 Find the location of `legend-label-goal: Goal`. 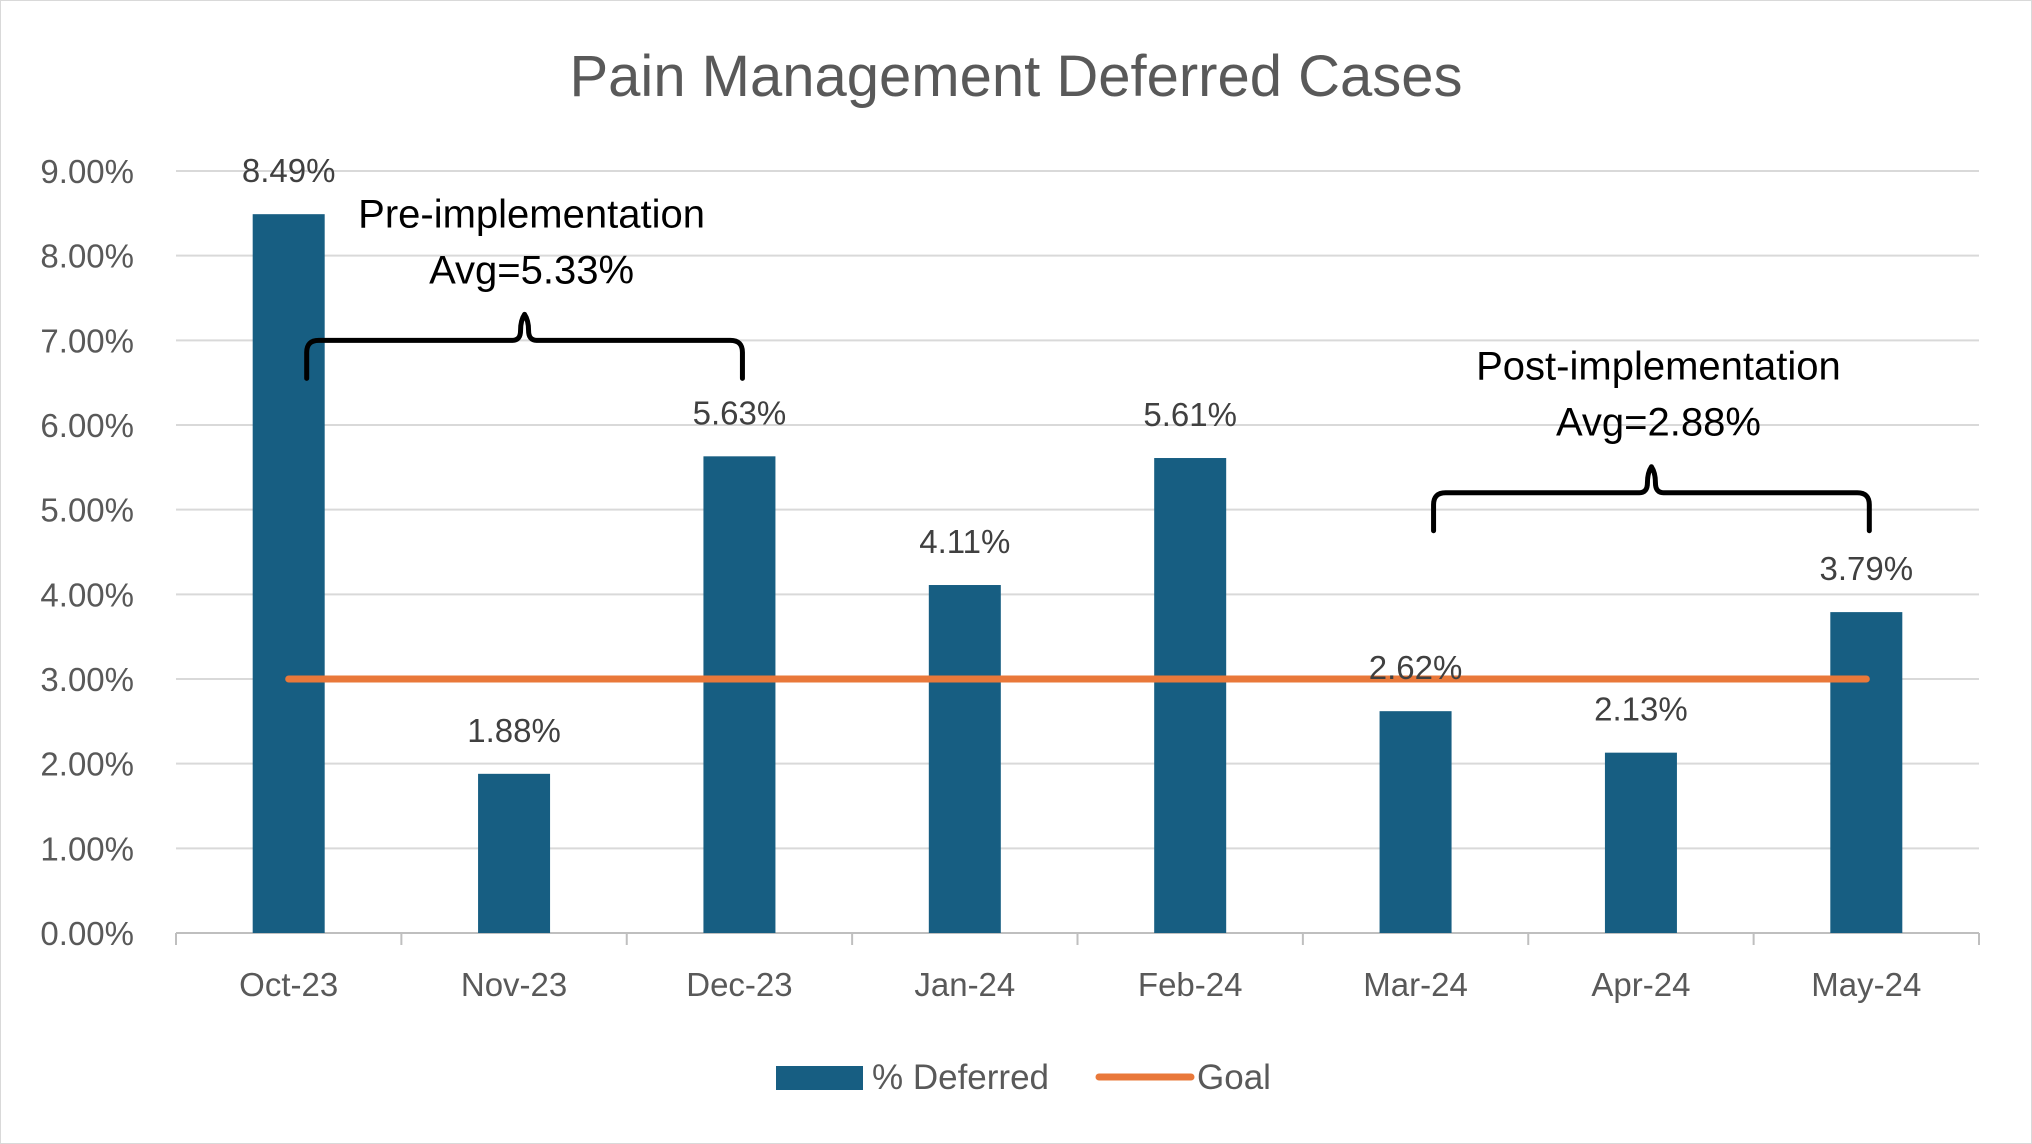

legend-label-goal: Goal is located at coordinates (1234, 1077).